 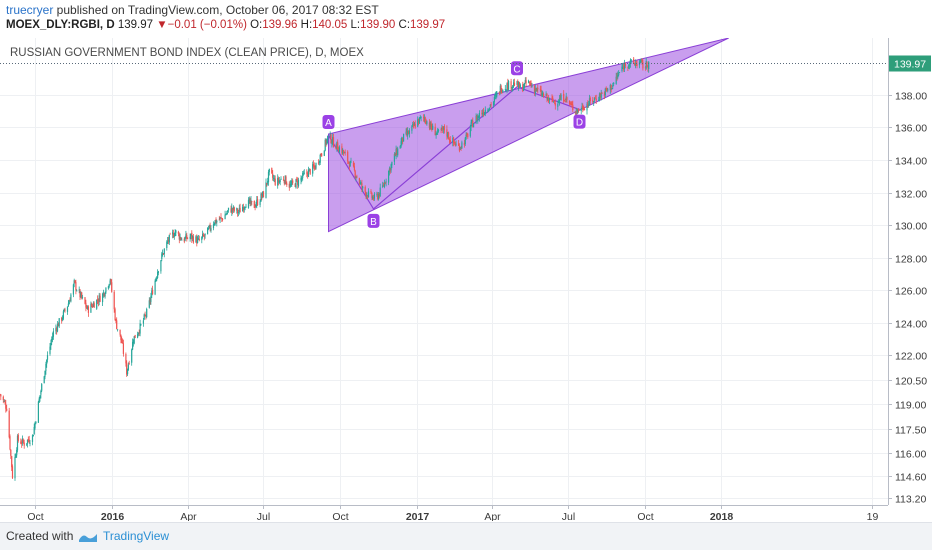 I want to click on y-tick-label: 138.00, so click(x=911, y=97).